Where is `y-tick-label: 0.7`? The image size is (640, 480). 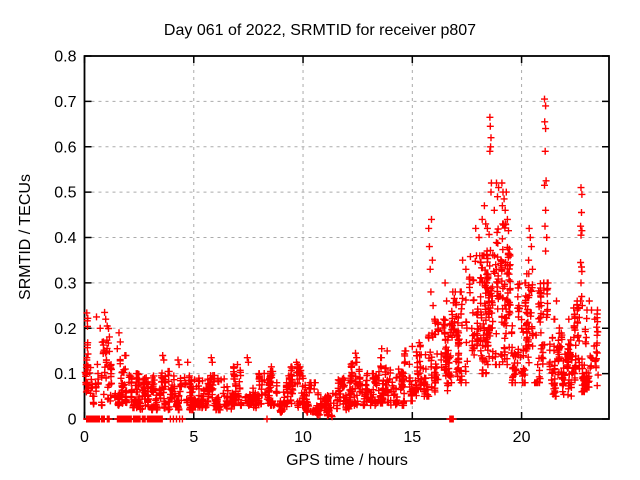
y-tick-label: 0.7 is located at coordinates (65, 102).